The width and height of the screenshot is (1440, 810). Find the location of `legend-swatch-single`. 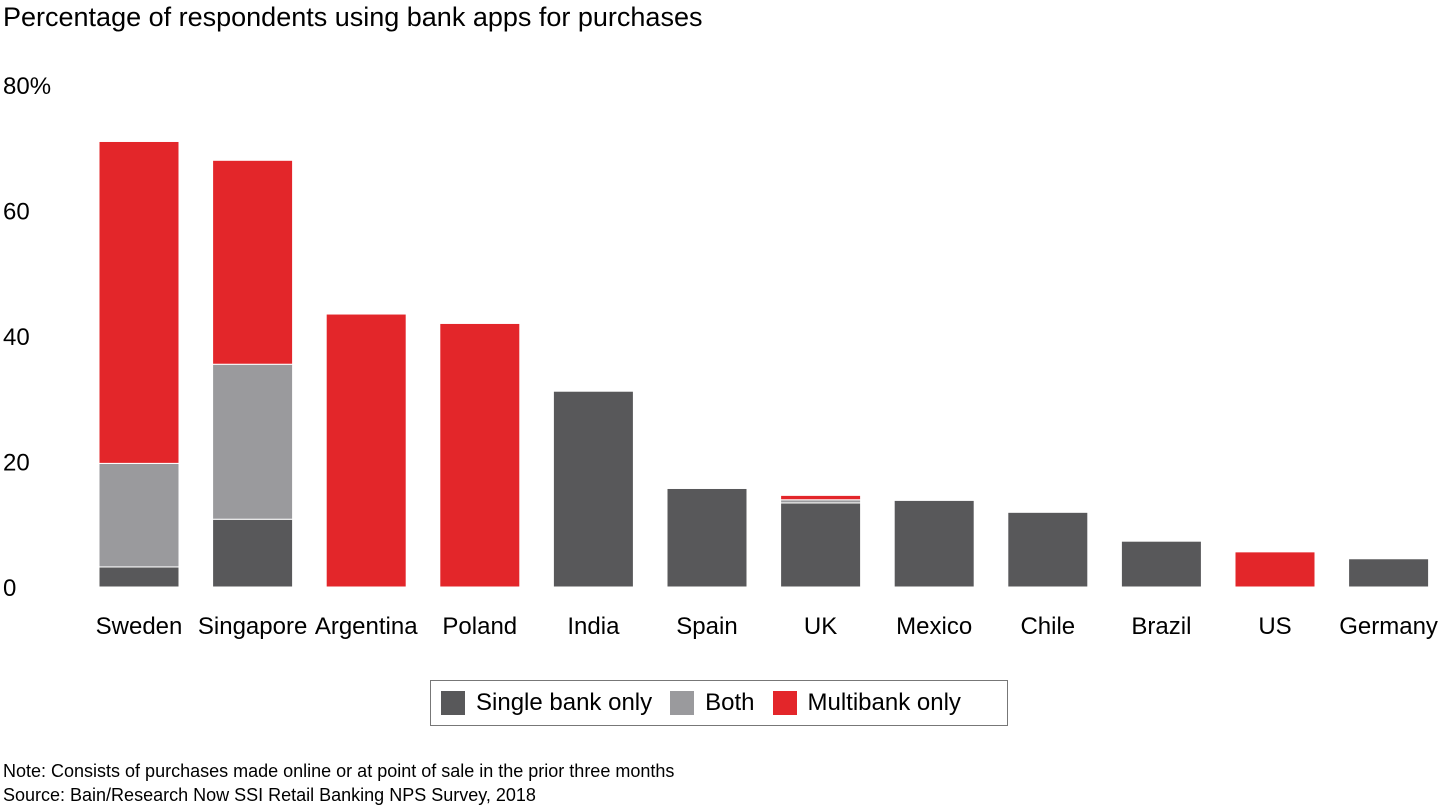

legend-swatch-single is located at coordinates (453, 703).